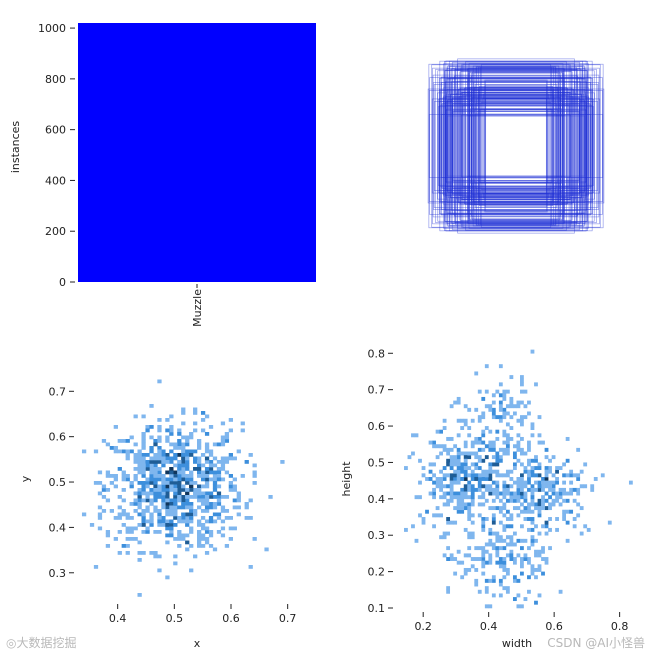  I want to click on bar-category-label: Muzzle, so click(197, 308).